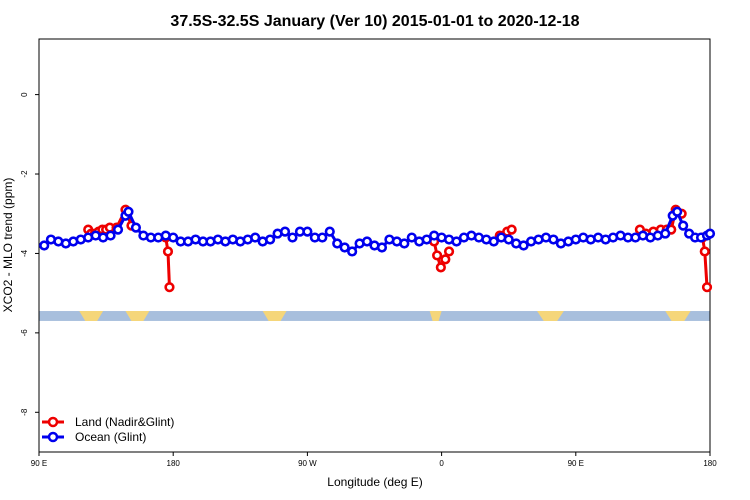 This screenshot has width=750, height=500. Describe the element at coordinates (374, 482) in the screenshot. I see `x-axis-label: Longitude (deg E)` at that location.